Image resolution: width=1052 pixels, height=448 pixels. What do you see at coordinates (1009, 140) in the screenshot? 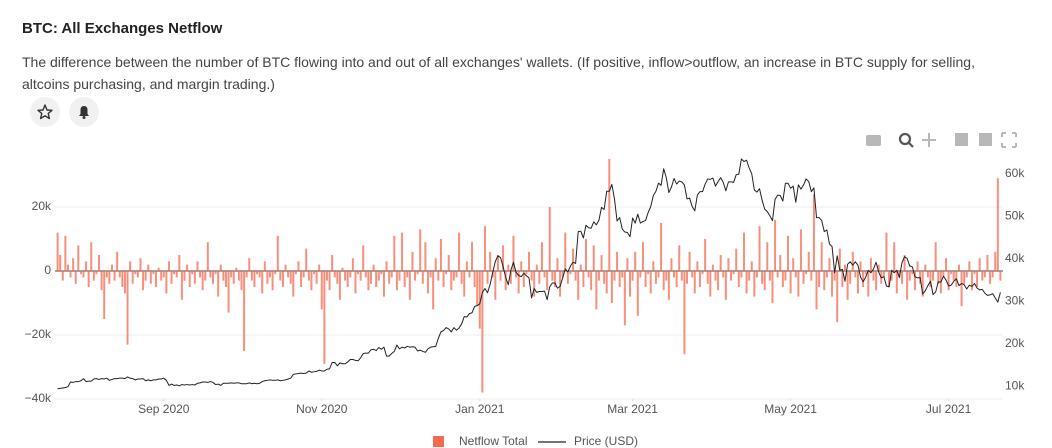
I see `reset-button` at bounding box center [1009, 140].